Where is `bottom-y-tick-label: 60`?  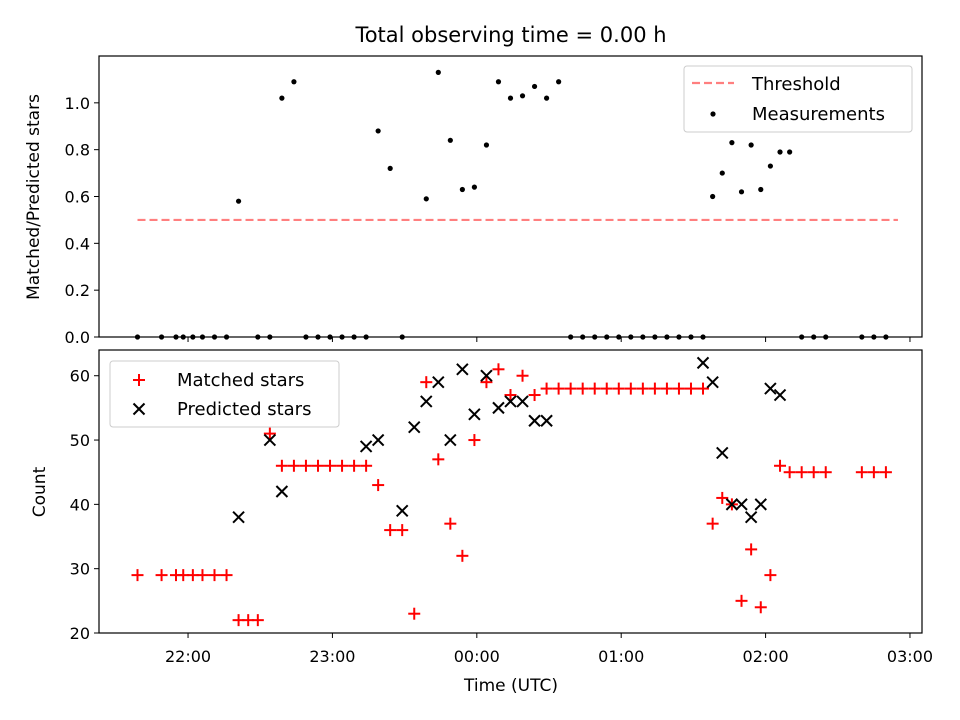
bottom-y-tick-label: 60 is located at coordinates (80, 376).